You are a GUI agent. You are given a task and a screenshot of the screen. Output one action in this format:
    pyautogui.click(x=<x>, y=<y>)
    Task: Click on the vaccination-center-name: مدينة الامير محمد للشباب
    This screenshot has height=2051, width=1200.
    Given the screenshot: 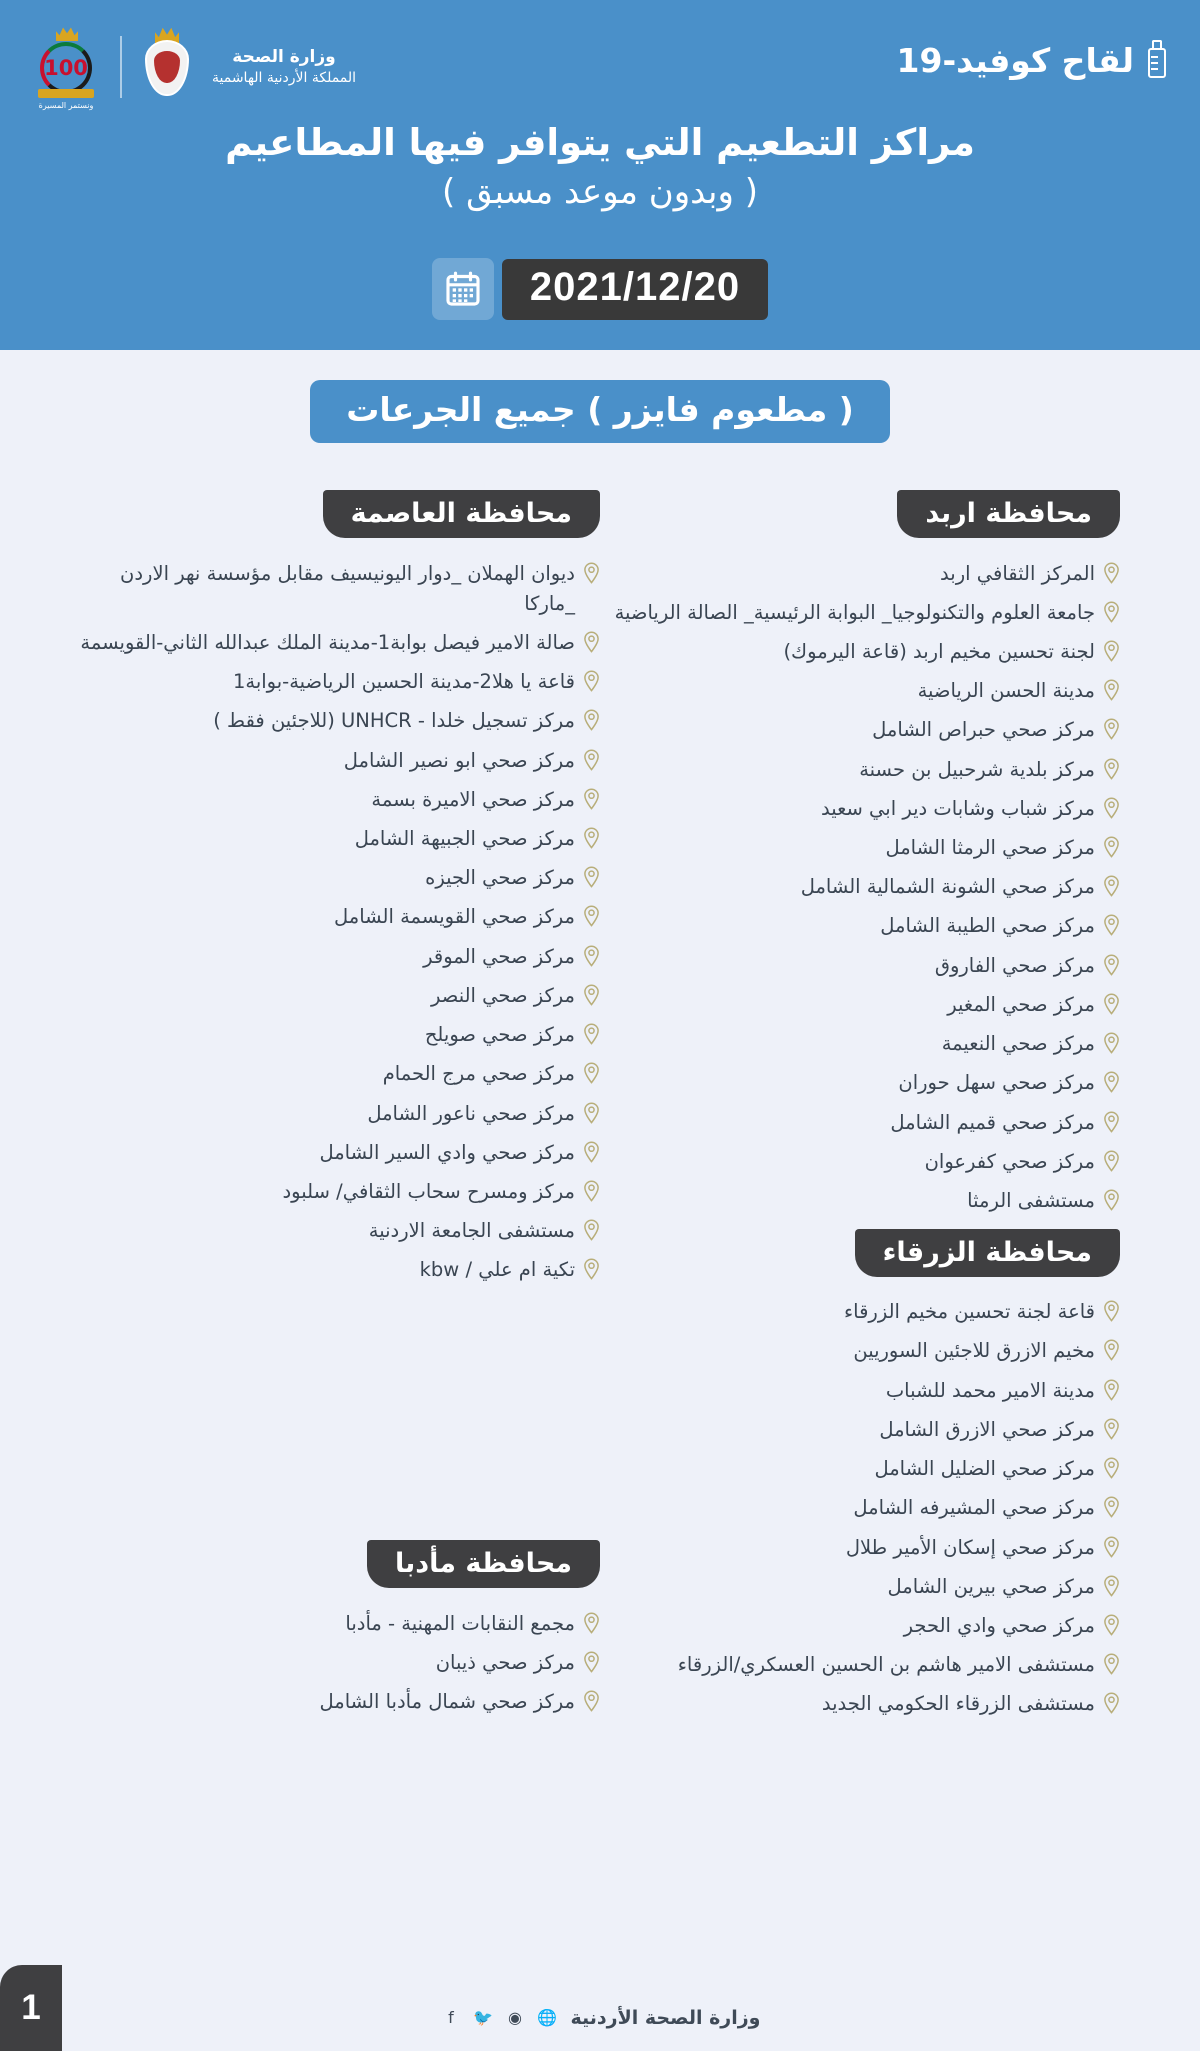 What is the action you would take?
    pyautogui.click(x=990, y=1390)
    